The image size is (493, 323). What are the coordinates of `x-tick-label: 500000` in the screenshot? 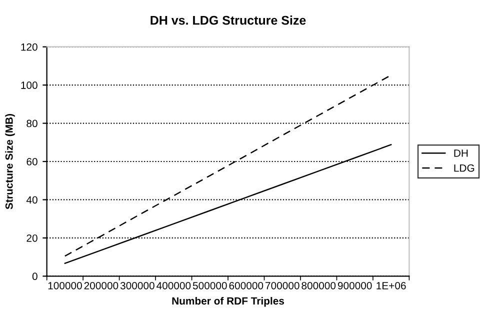 It's located at (209, 286).